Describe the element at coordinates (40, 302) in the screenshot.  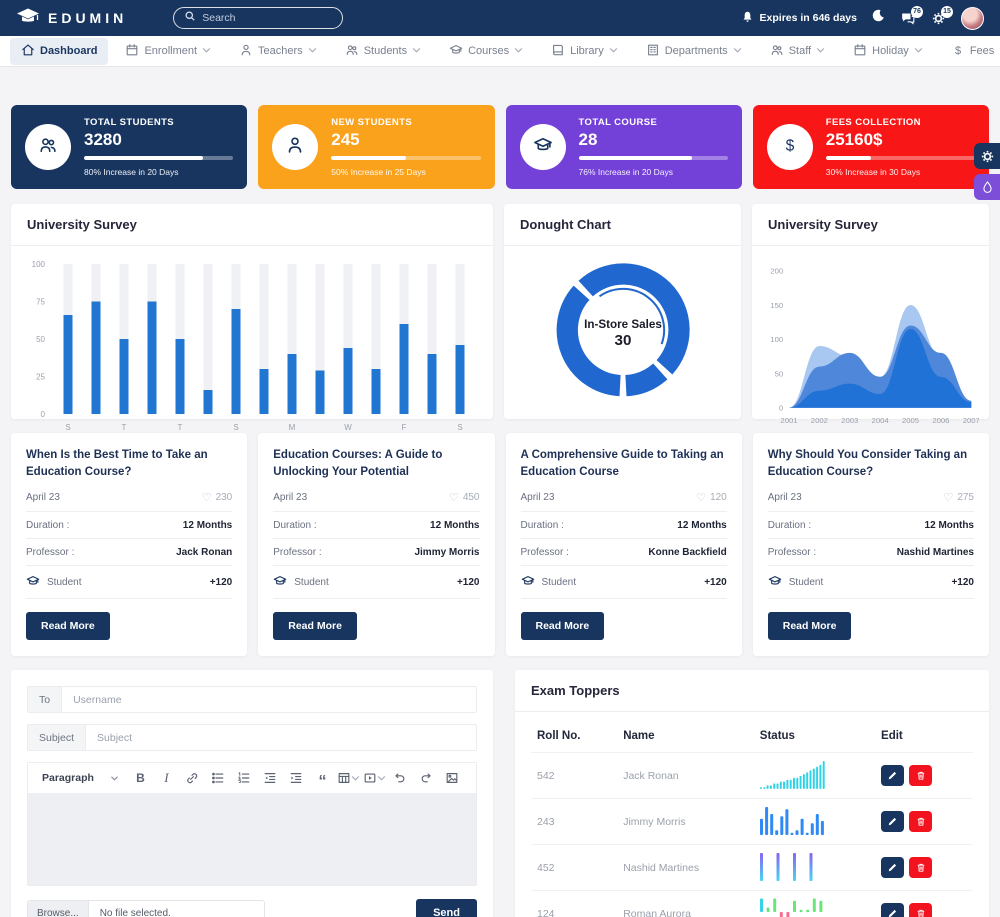
I see `svg-text: 75` at that location.